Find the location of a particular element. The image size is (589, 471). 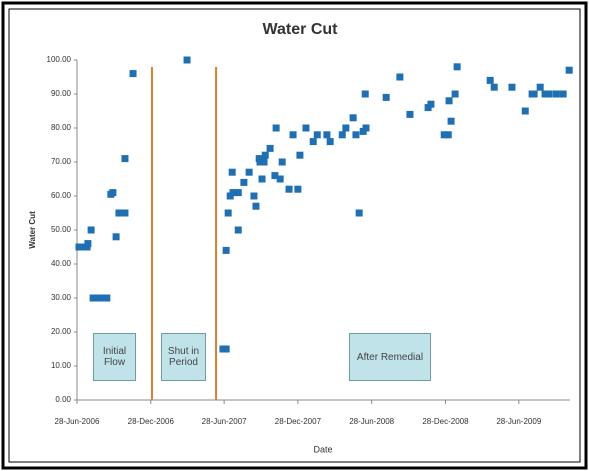

x-tick-label: 28-Jun-2007 is located at coordinates (224, 421).